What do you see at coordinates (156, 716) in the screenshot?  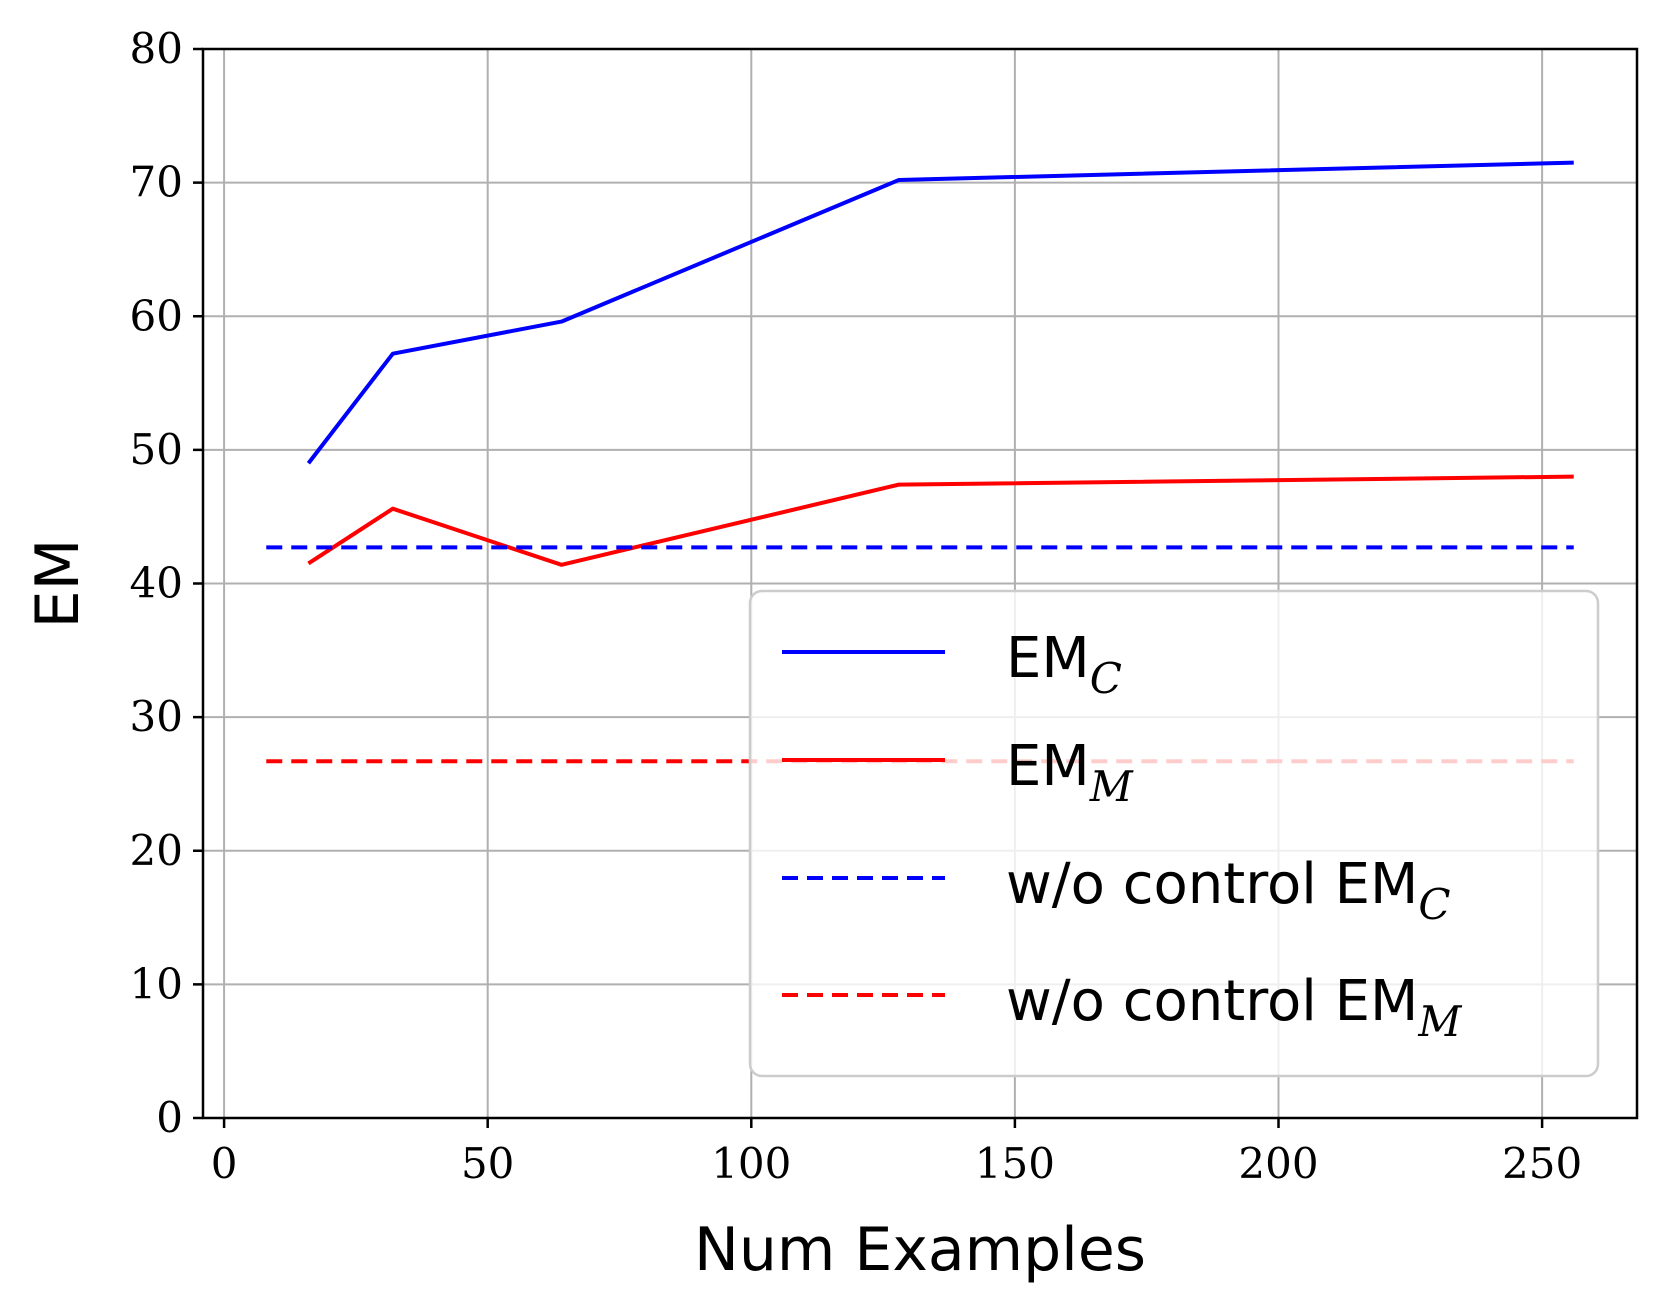 I see `y-tick-label: 30` at bounding box center [156, 716].